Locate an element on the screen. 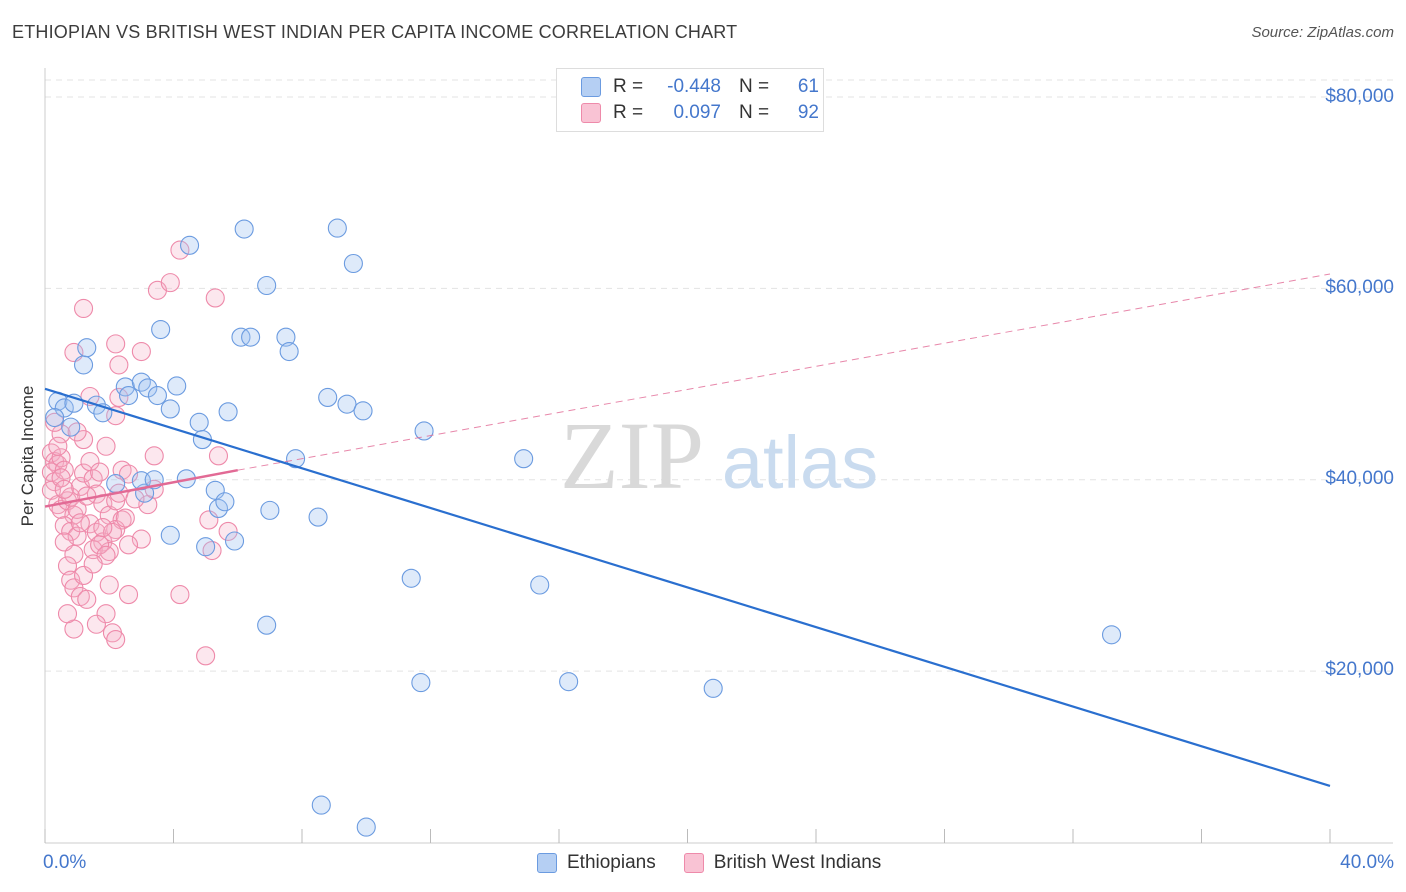  y-tick-60000: $60,000 is located at coordinates (1359, 287).